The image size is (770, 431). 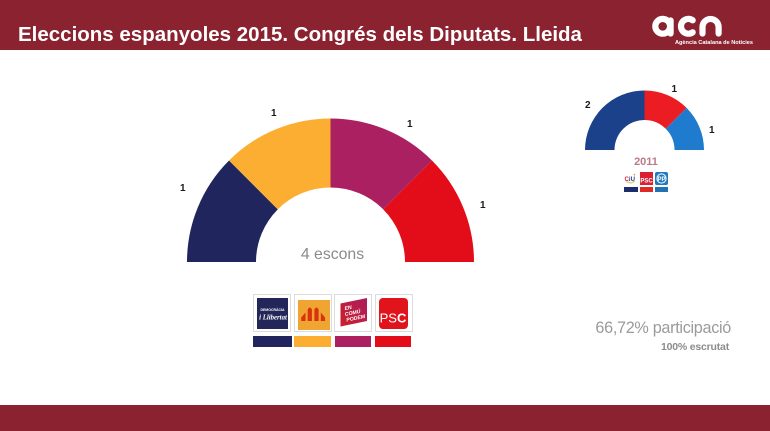 I want to click on svg-text: Agència Catalana de Notícies, so click(x=714, y=43).